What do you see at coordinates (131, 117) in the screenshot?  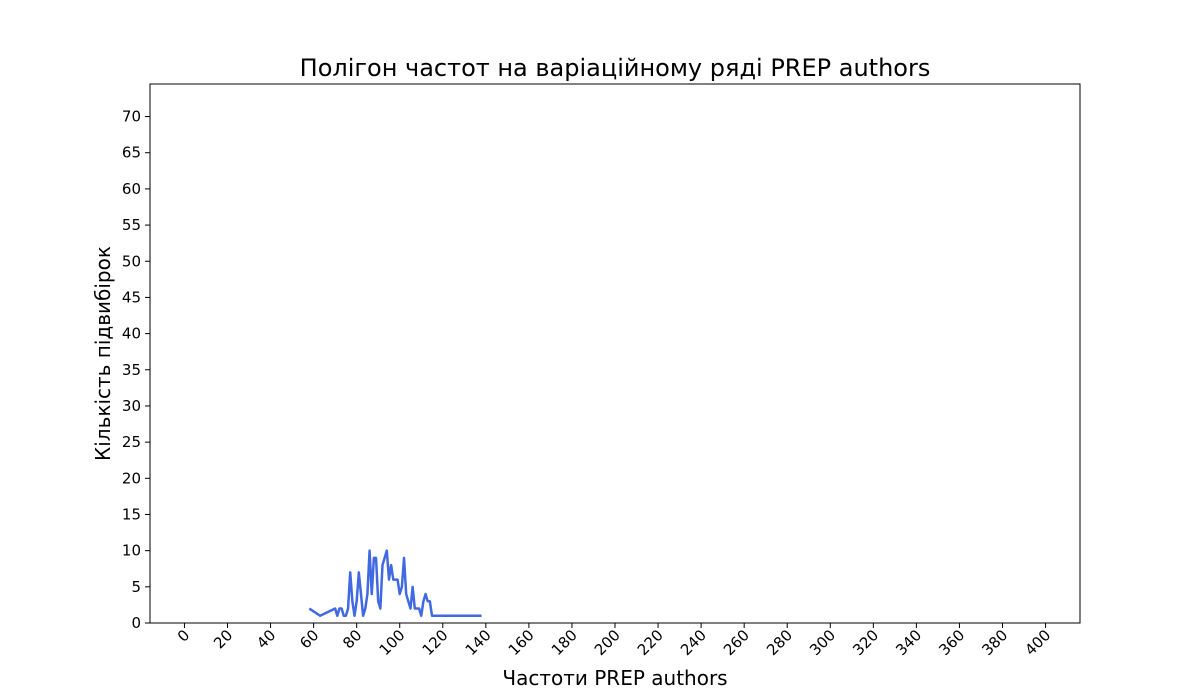 I see `y-tick-label: 70` at bounding box center [131, 117].